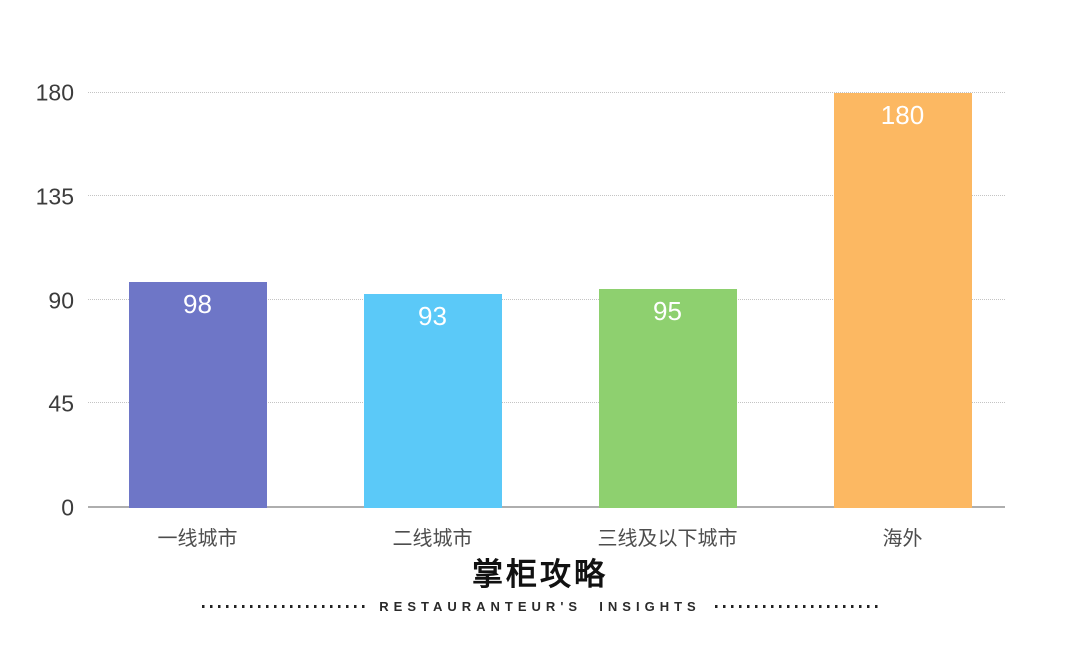  What do you see at coordinates (550, 532) in the screenshot?
I see `x-axis: 一线城市 二线城市 三线及以下城市 海外` at bounding box center [550, 532].